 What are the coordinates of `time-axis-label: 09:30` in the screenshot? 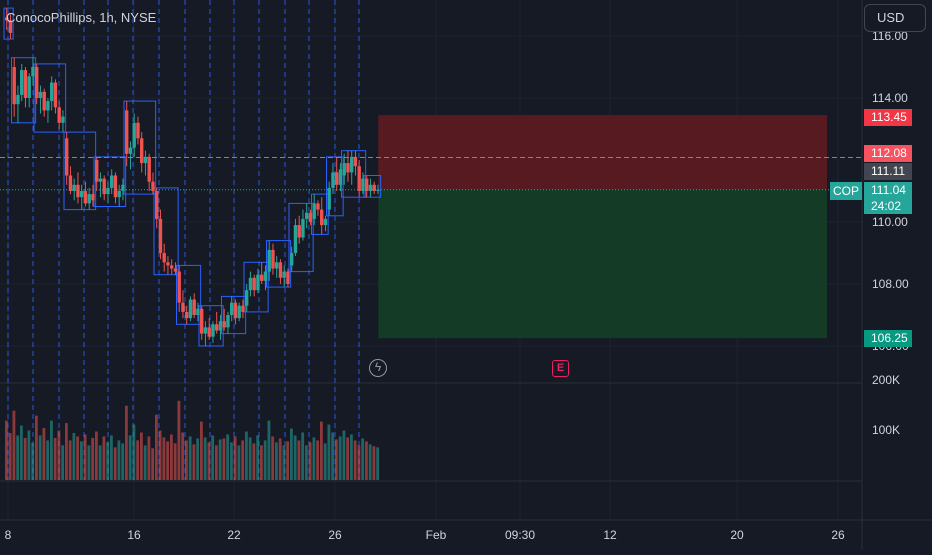 It's located at (520, 535).